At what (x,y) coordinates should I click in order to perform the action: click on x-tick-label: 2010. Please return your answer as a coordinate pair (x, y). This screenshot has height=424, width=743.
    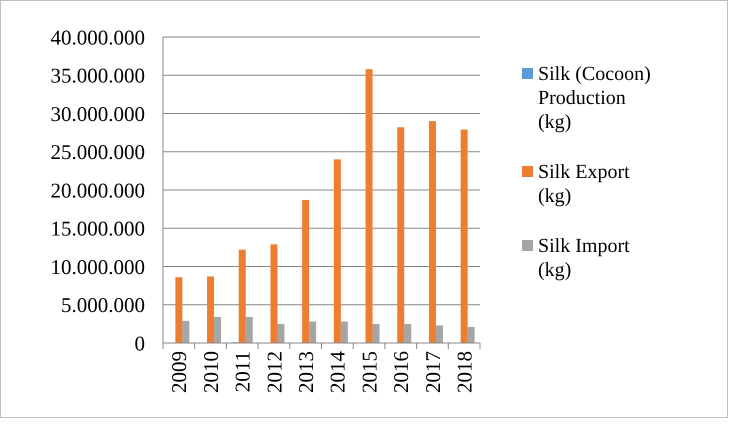
    Looking at the image, I should click on (210, 372).